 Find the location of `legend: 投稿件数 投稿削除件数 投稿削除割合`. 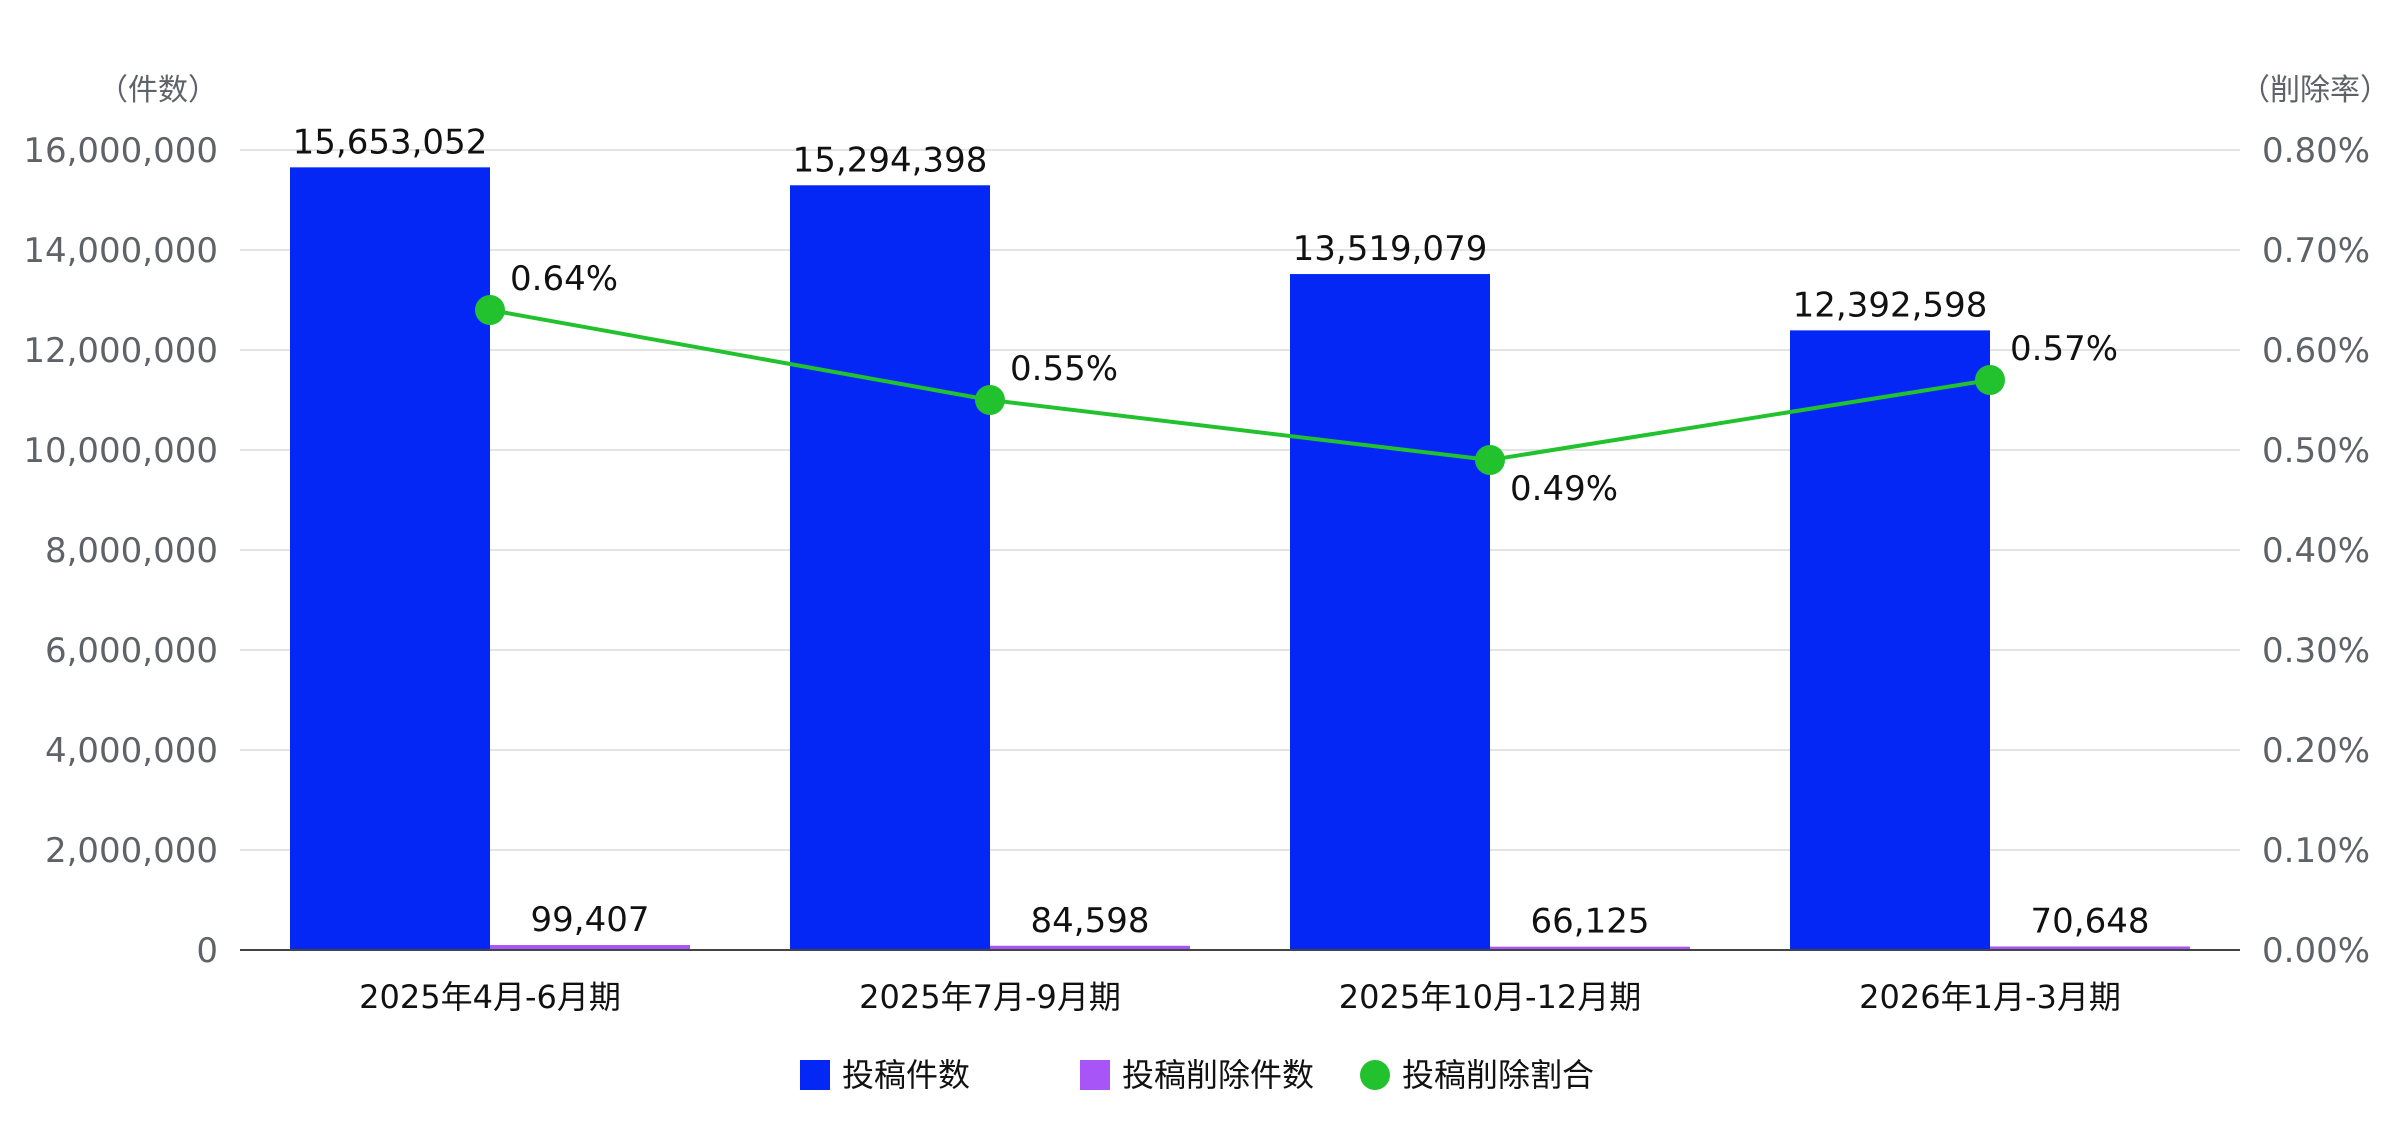

legend: 投稿件数 投稿削除件数 投稿削除割合 is located at coordinates (1197, 1075).